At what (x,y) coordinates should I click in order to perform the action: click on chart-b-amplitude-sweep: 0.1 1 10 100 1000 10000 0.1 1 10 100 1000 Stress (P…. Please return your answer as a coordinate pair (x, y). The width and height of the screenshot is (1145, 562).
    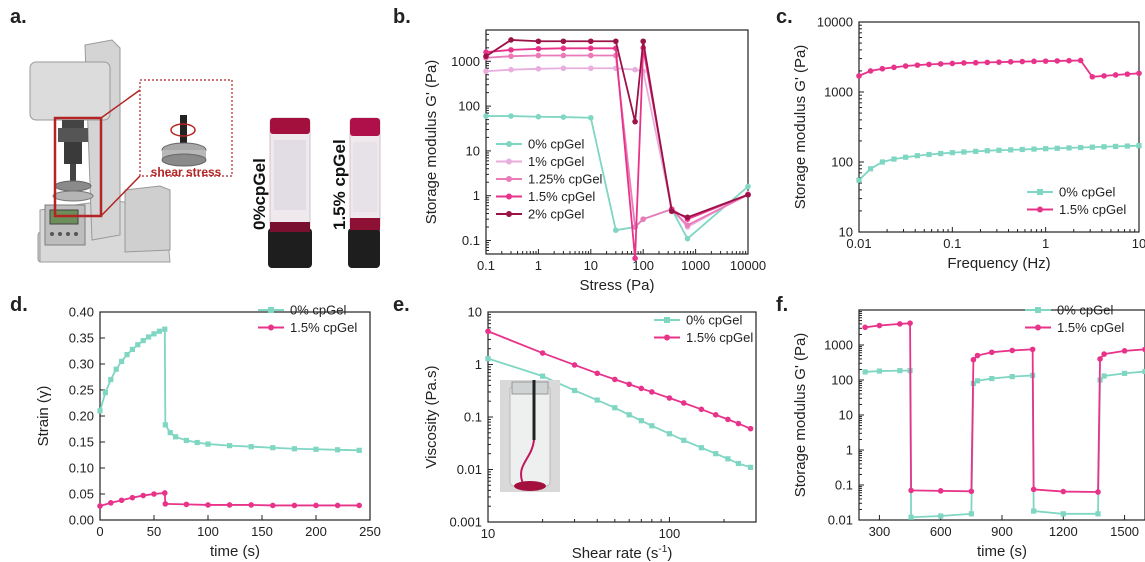
    Looking at the image, I should click on (594, 161).